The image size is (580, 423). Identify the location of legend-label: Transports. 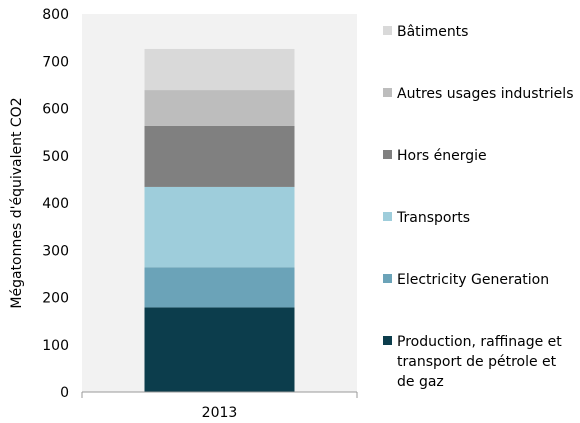
(433, 218).